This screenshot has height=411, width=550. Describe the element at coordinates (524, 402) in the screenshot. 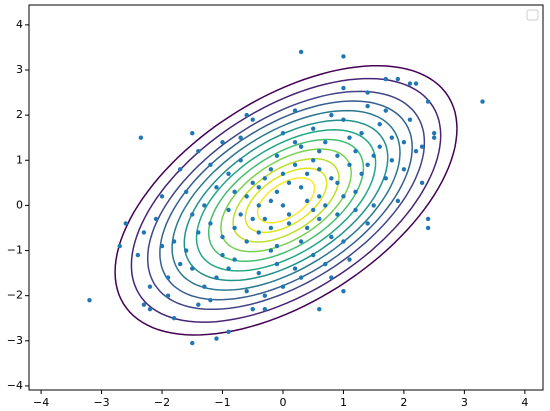

I see `x-tick-label: 4` at that location.